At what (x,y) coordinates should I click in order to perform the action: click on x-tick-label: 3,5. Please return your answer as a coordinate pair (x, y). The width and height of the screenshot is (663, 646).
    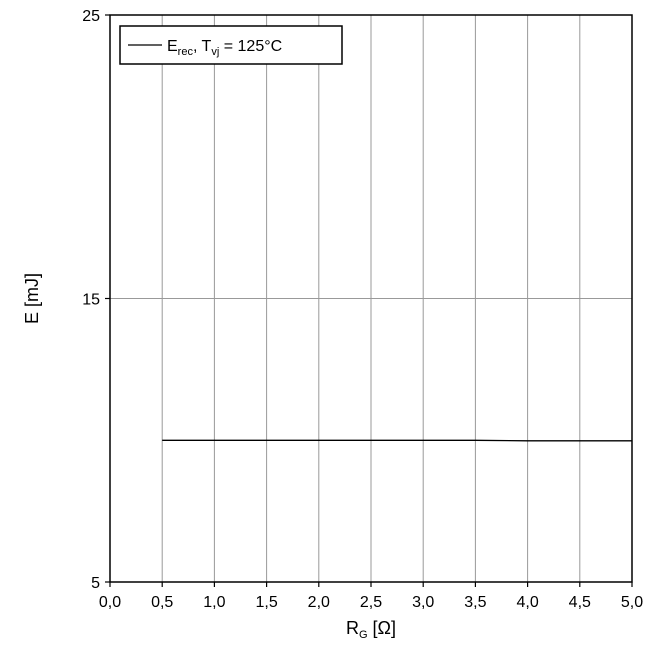
    Looking at the image, I should click on (475, 602).